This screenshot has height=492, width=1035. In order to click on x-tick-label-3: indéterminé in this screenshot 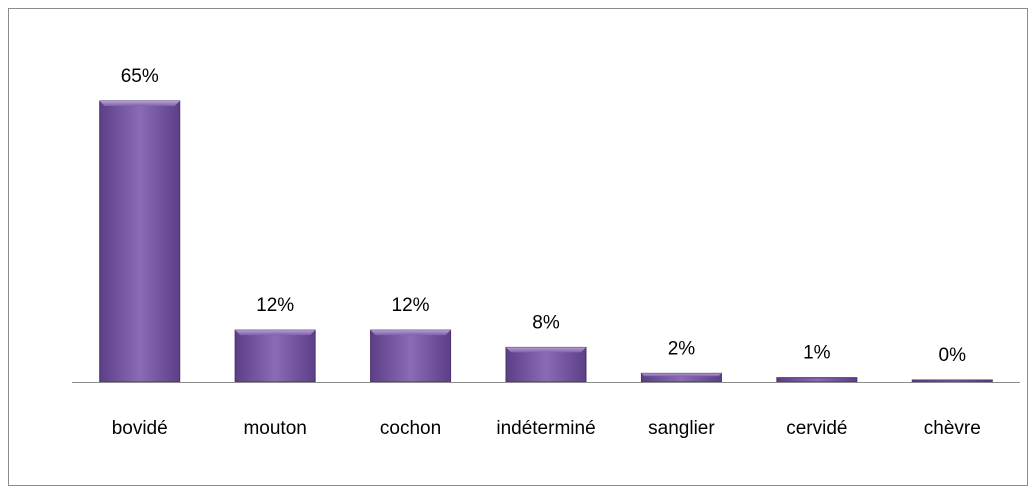, I will do `click(545, 428)`.